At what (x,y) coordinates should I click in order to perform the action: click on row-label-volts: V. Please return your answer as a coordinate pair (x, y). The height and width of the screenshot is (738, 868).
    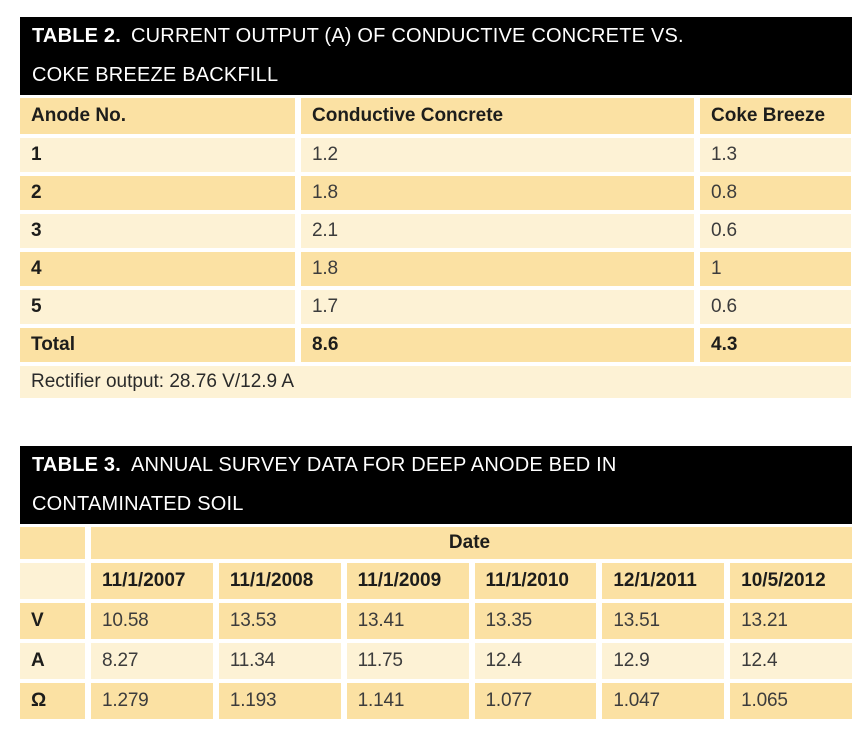
    Looking at the image, I should click on (52, 621).